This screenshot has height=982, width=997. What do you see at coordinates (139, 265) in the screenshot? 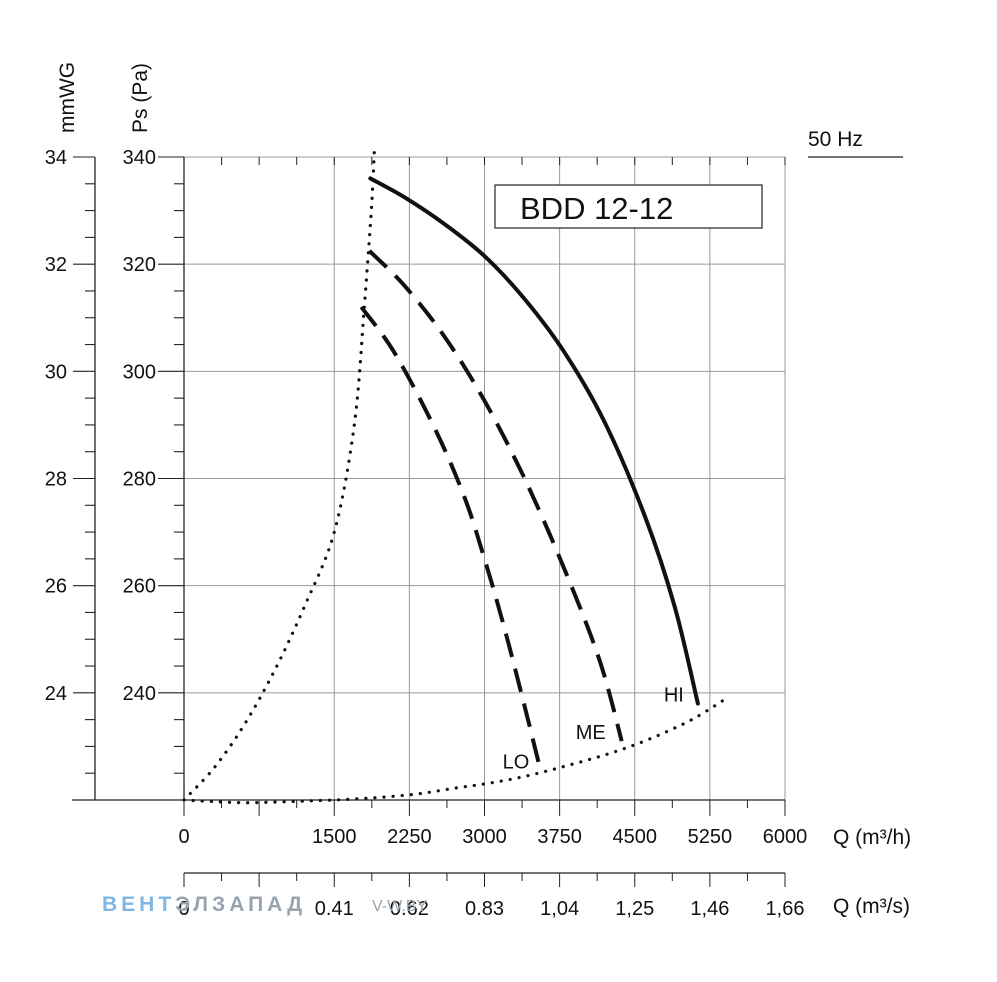
I see `y-tick-label-4: 320` at bounding box center [139, 265].